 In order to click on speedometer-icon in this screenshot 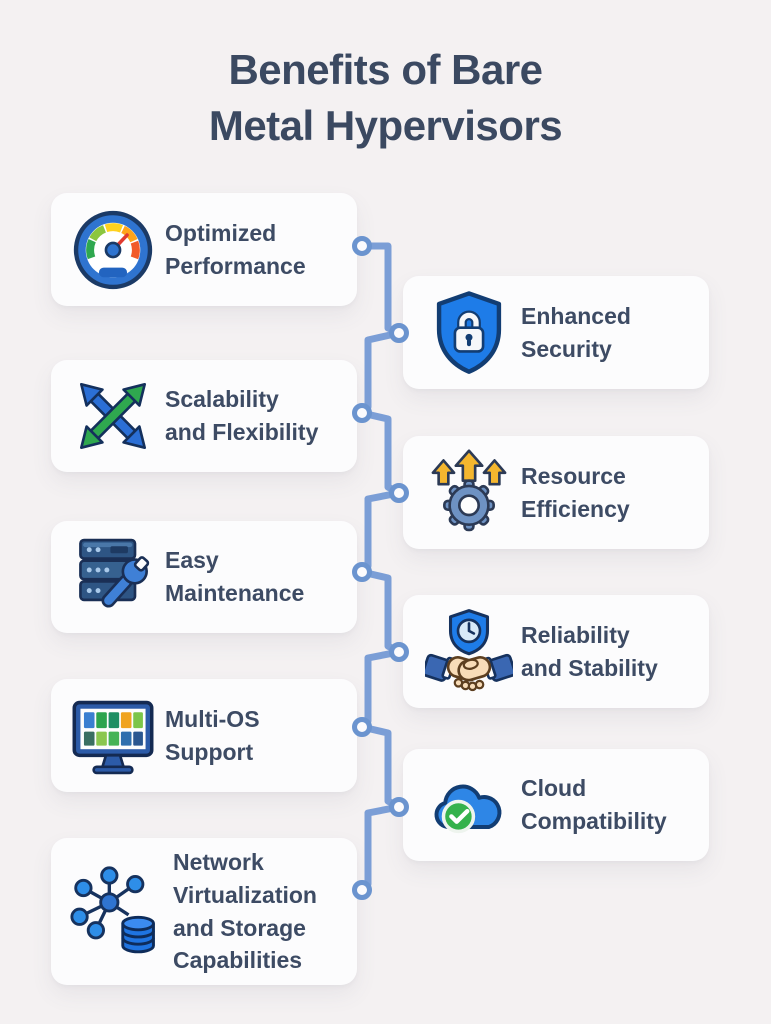, I will do `click(113, 250)`.